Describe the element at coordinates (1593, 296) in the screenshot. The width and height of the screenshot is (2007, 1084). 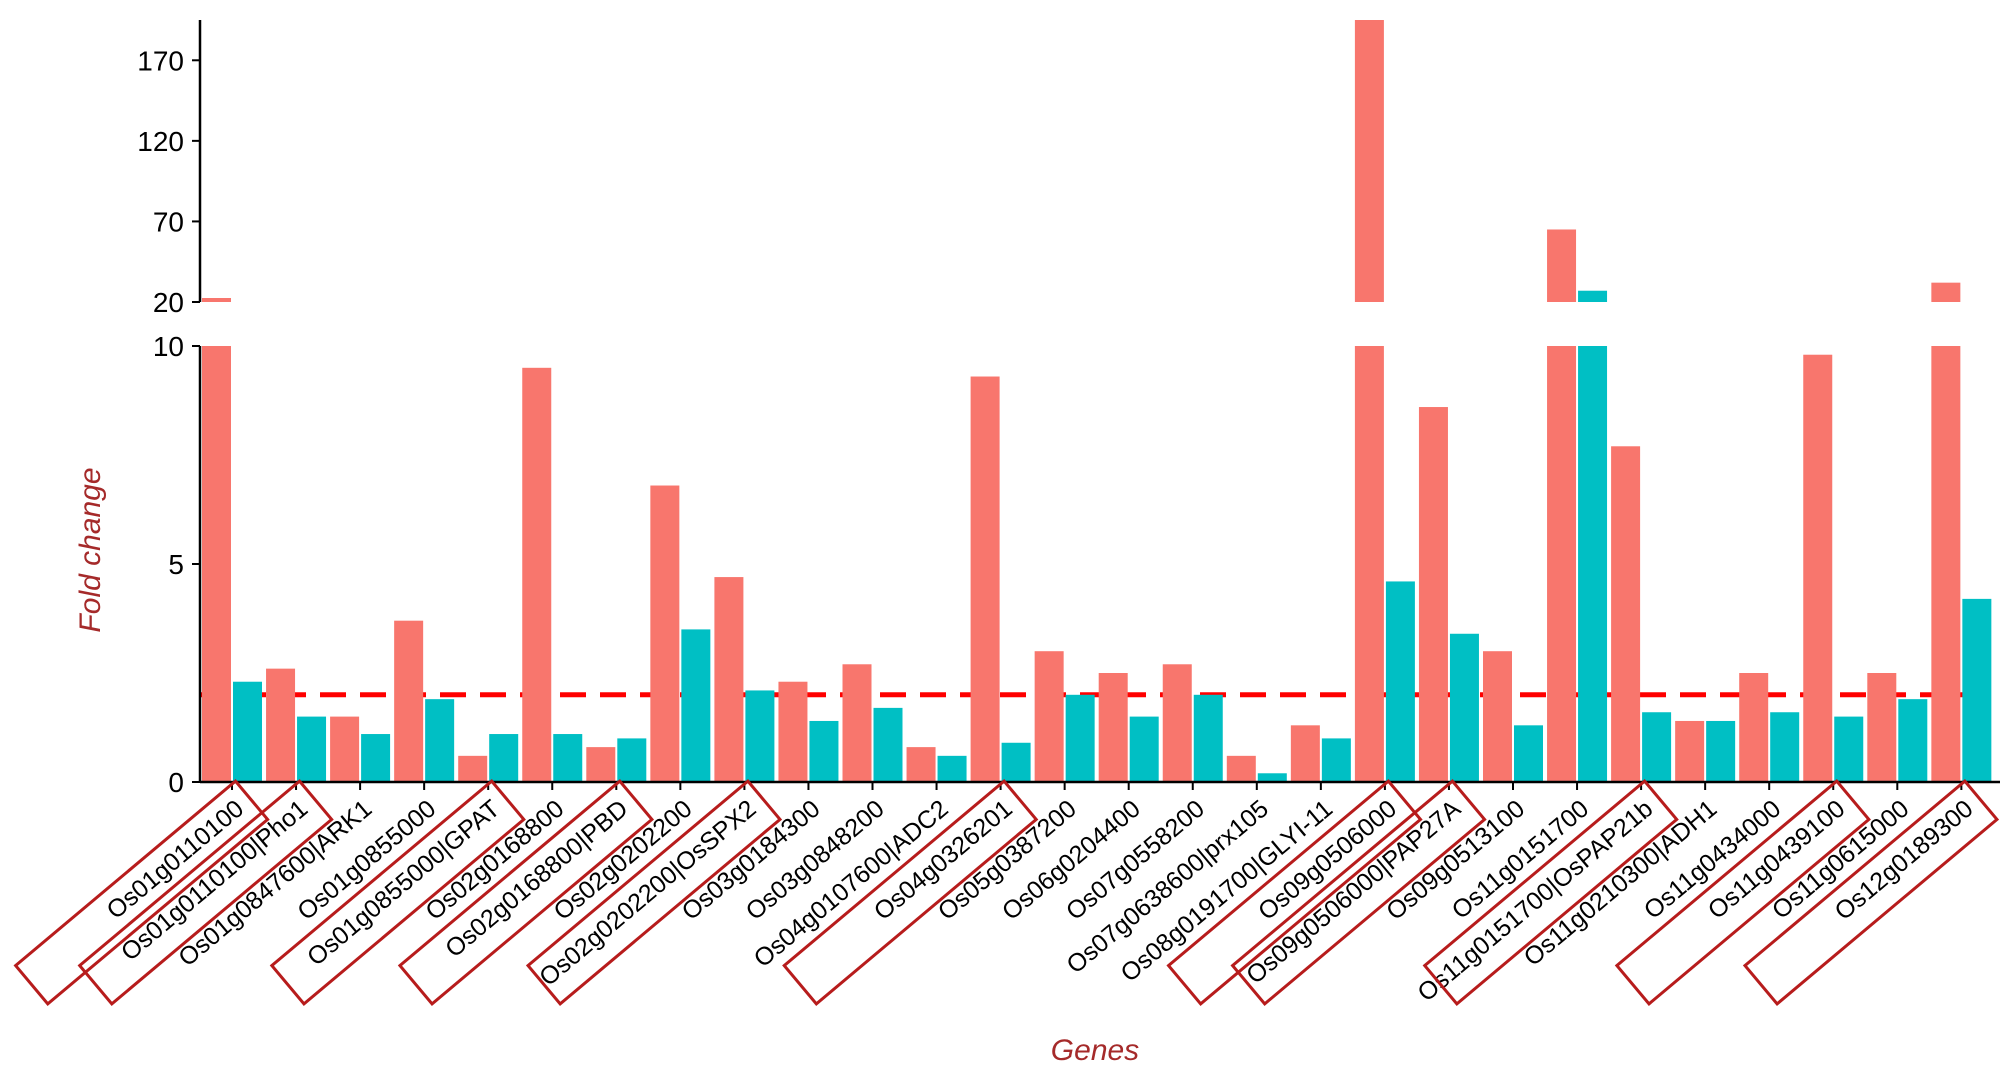
I see `bar-s2-21-upper` at that location.